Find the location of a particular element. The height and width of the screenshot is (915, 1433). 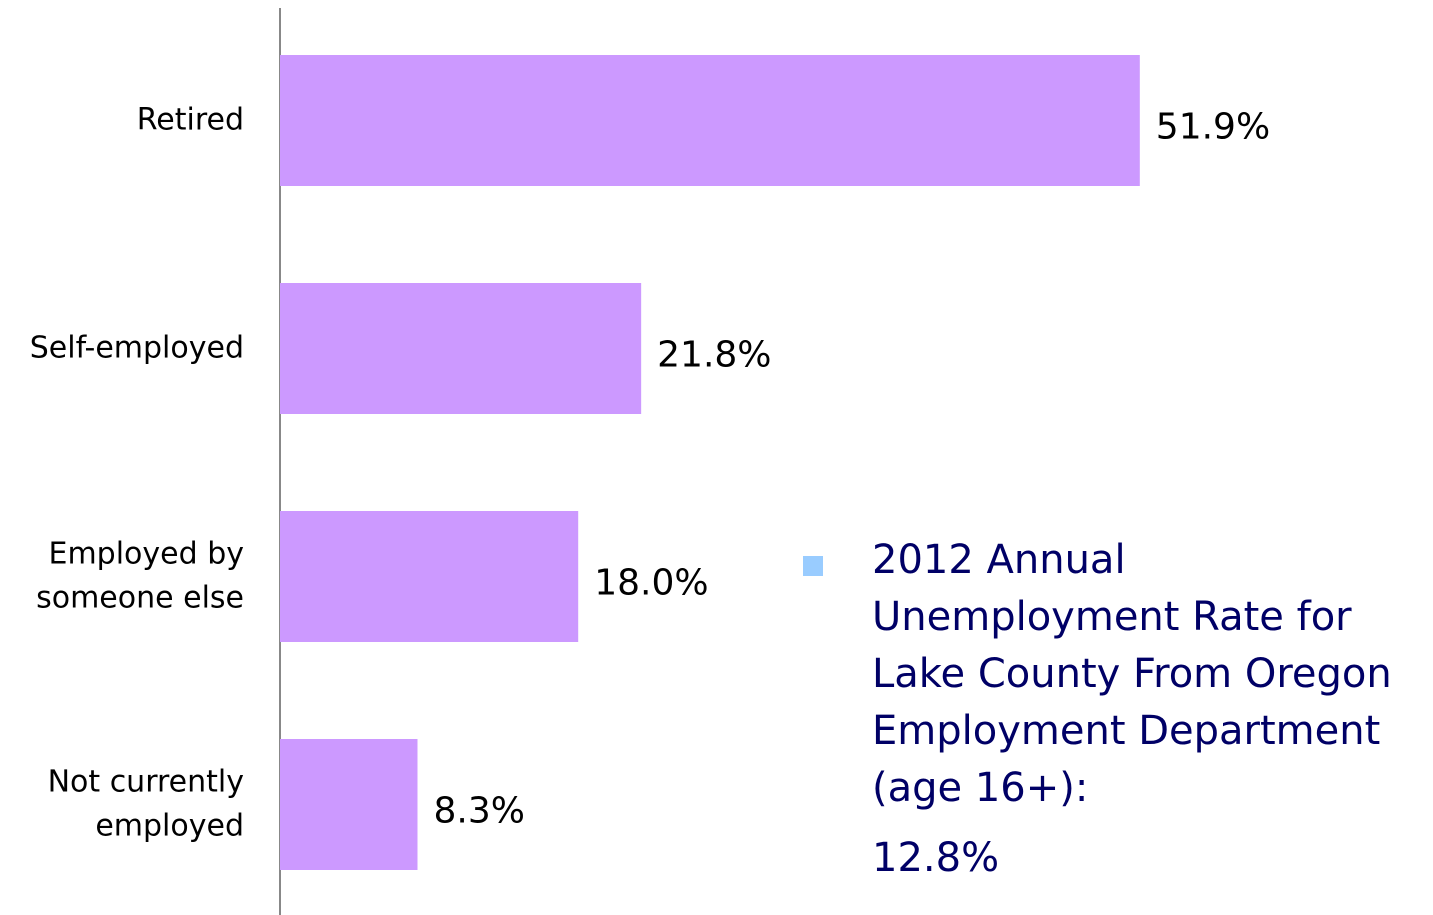

annotation-bullet is located at coordinates (813, 566).